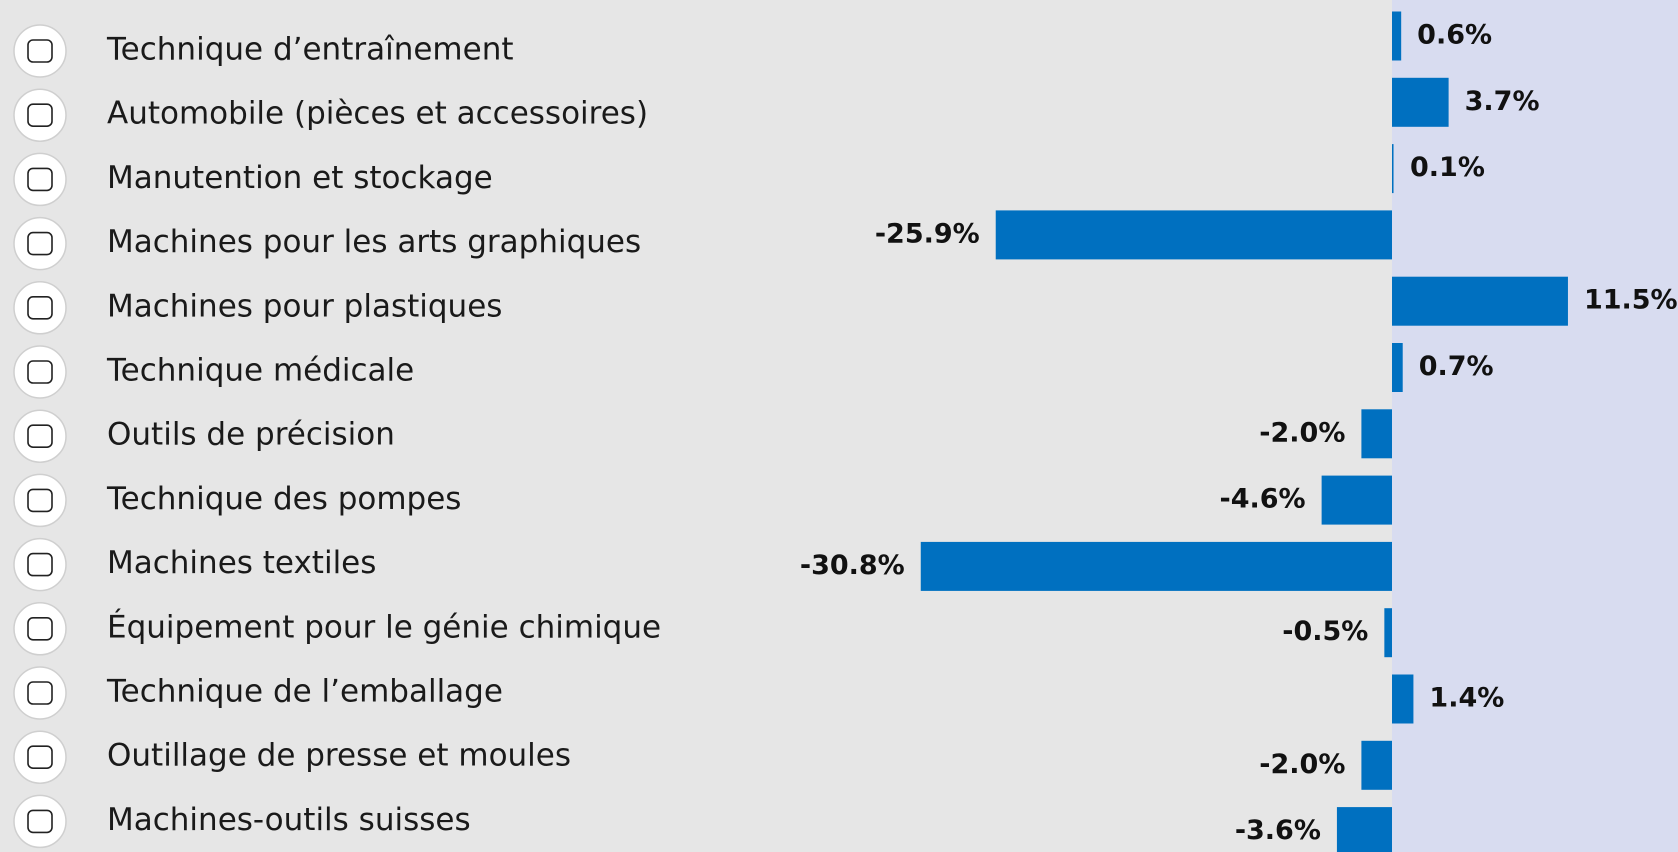 This screenshot has height=852, width=1678. What do you see at coordinates (1631, 300) in the screenshot?
I see `value-label: 11.5%` at bounding box center [1631, 300].